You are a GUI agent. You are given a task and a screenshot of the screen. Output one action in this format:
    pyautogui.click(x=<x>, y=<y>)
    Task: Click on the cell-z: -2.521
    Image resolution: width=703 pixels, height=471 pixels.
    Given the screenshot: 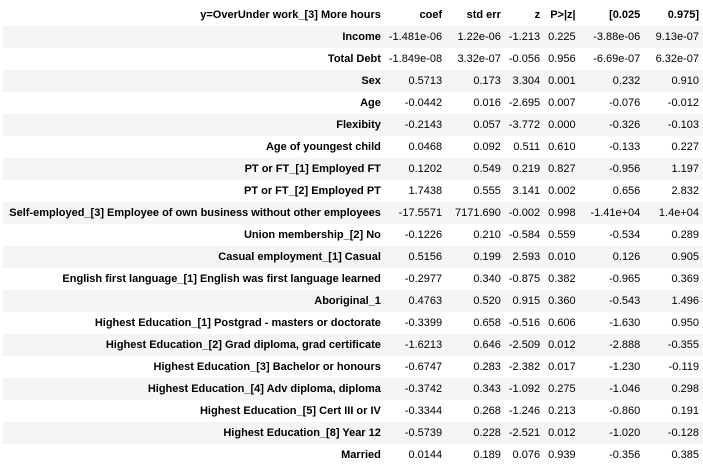 What is the action you would take?
    pyautogui.click(x=524, y=433)
    